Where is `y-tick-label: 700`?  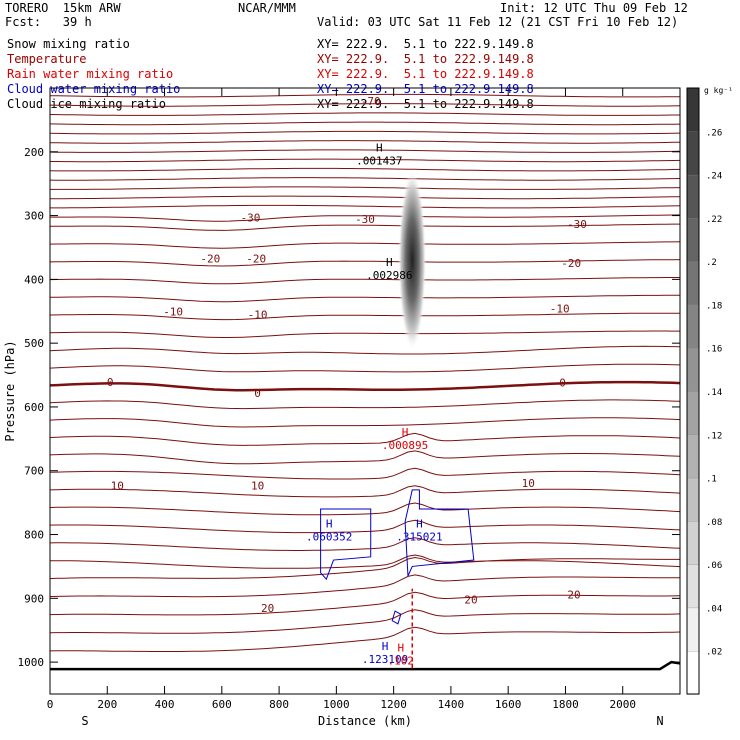
y-tick-label: 700 is located at coordinates (34, 471).